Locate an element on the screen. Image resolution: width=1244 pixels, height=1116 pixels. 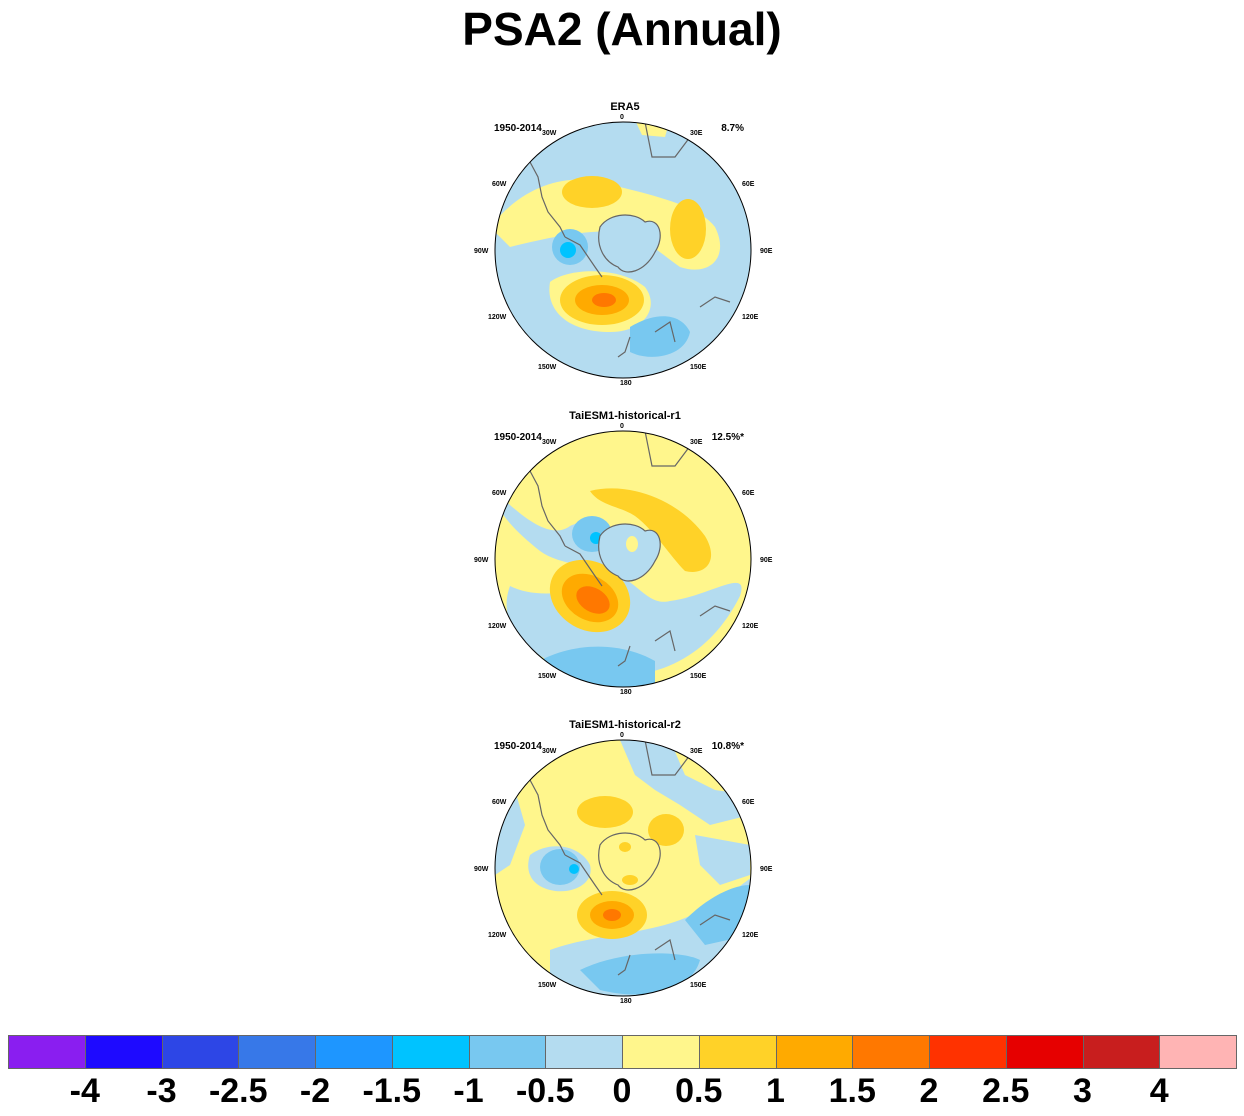
map-panel-taiesm1-r2: TaiESM1-historical-r2 1950-2014 10.8%* is located at coordinates (625, 877).